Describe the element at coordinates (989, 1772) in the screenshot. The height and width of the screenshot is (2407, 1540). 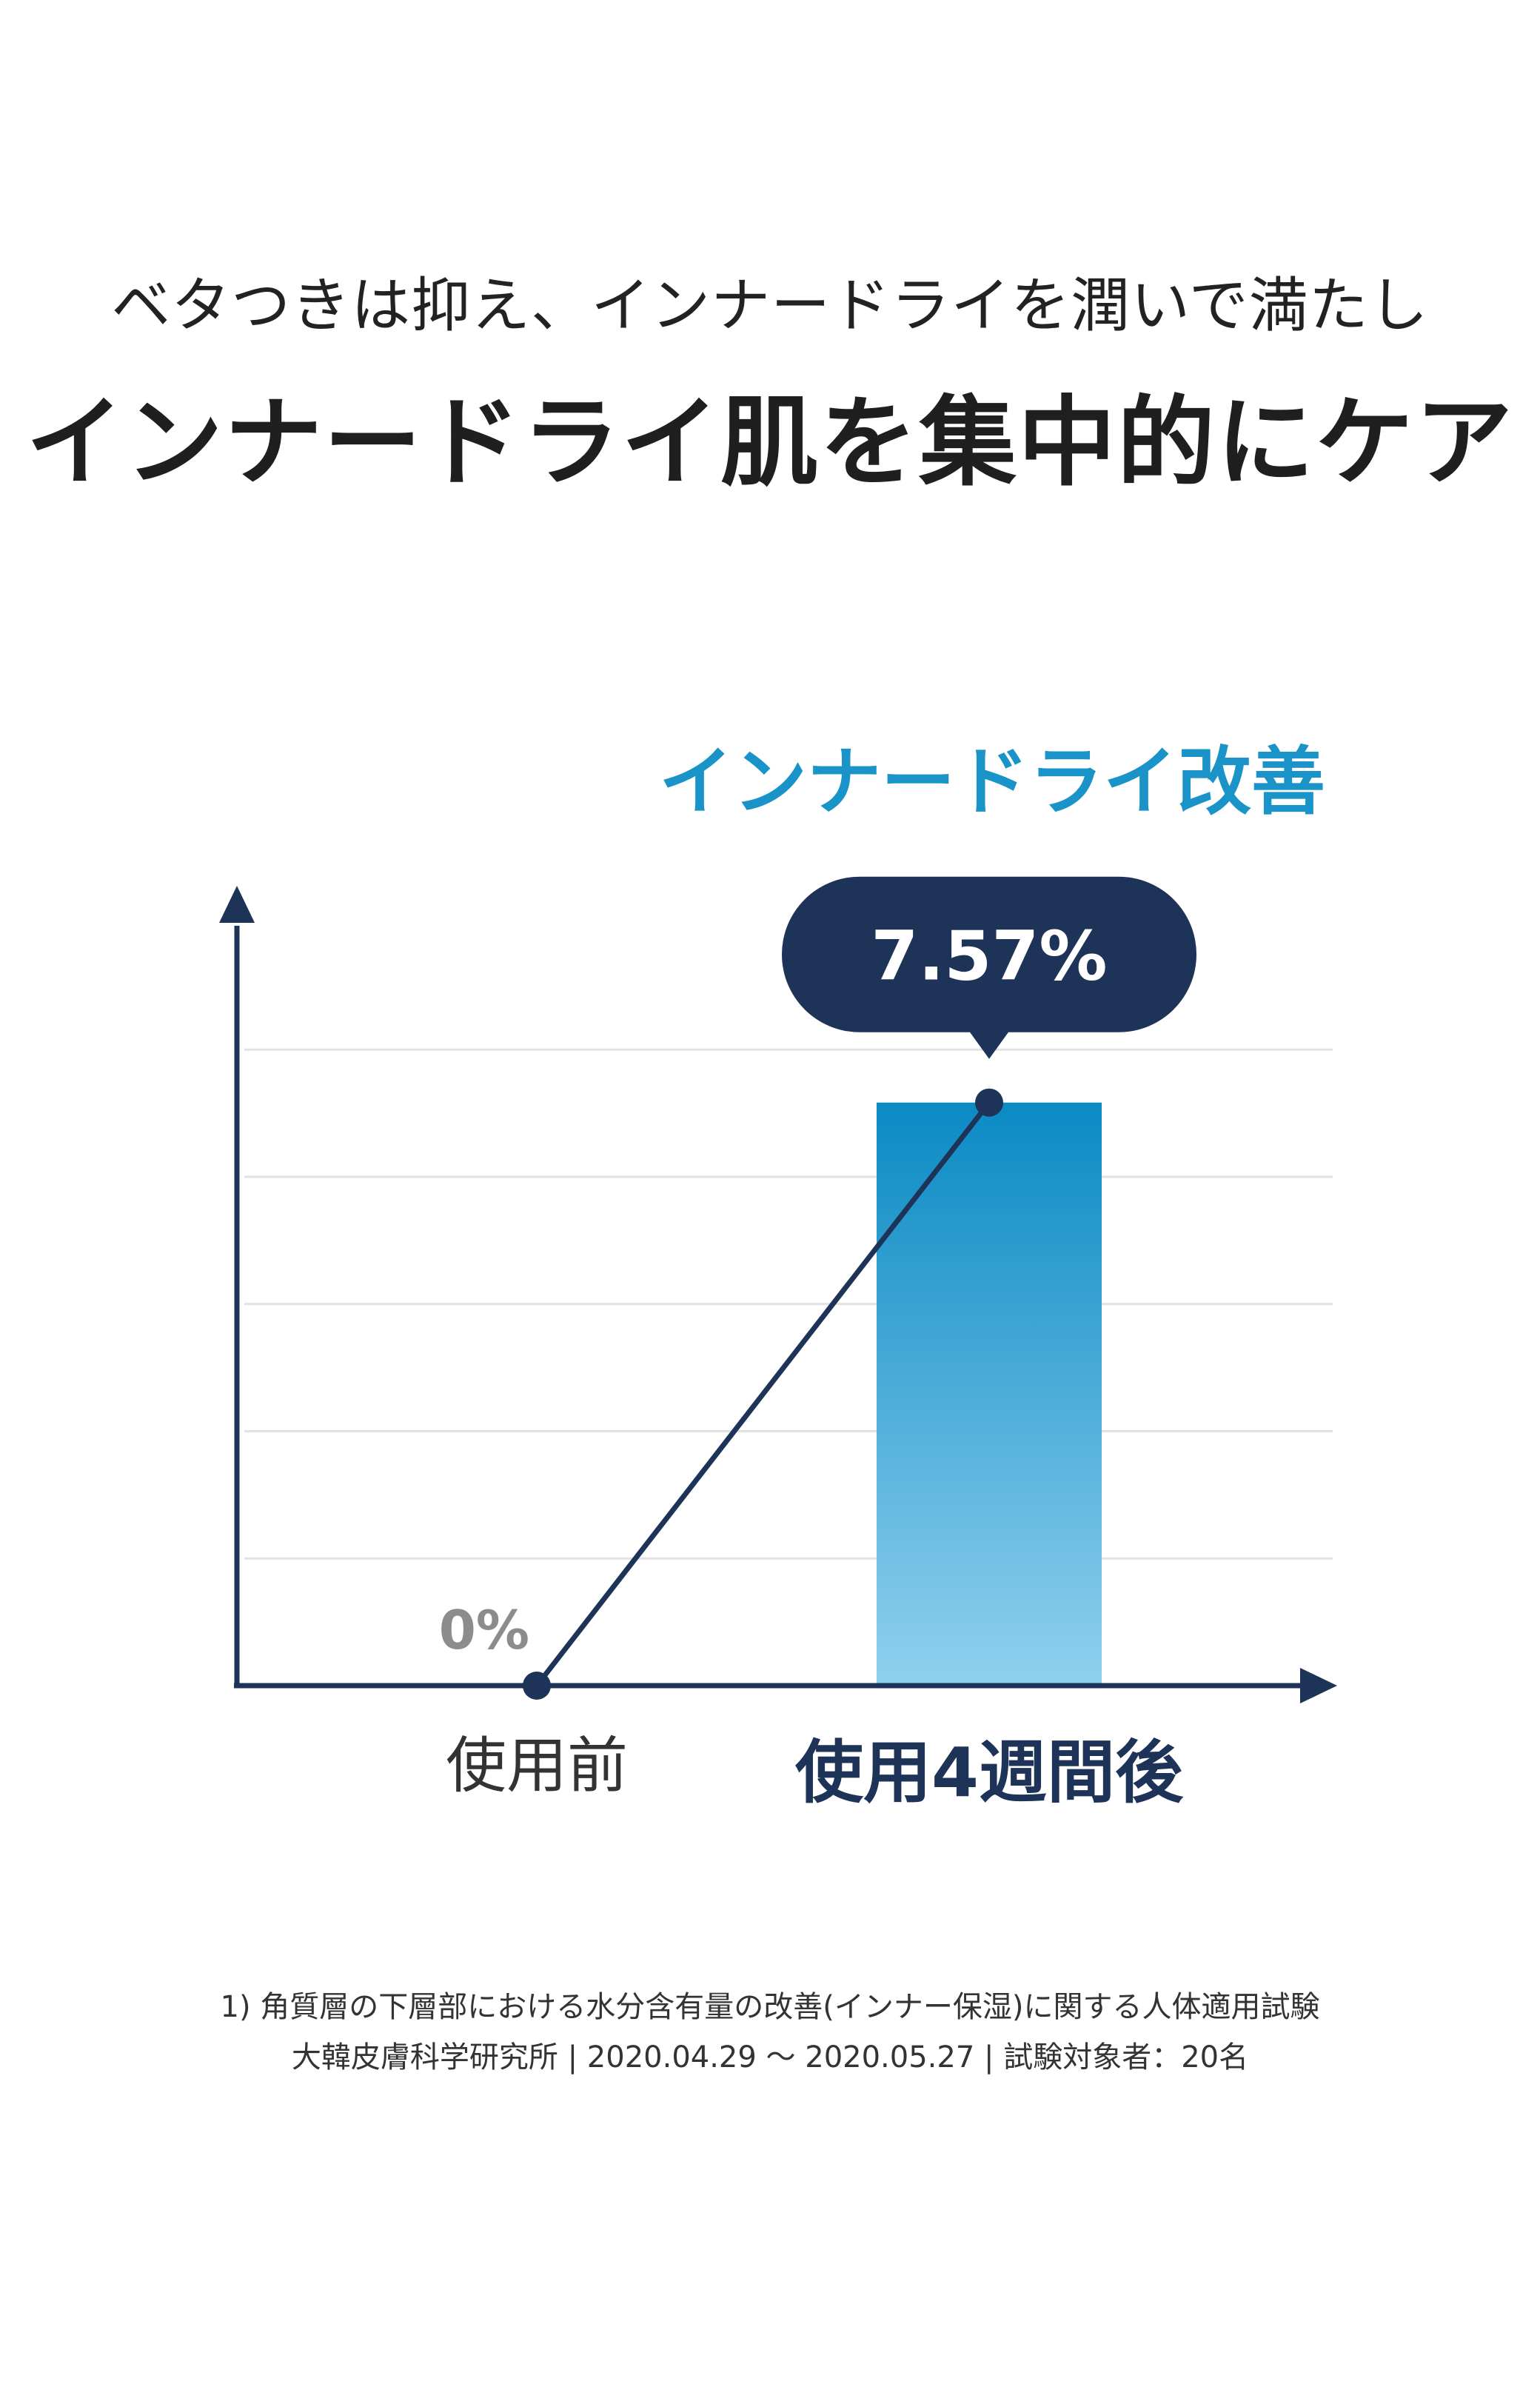
I see `category-label-after: 使用4週間後` at that location.